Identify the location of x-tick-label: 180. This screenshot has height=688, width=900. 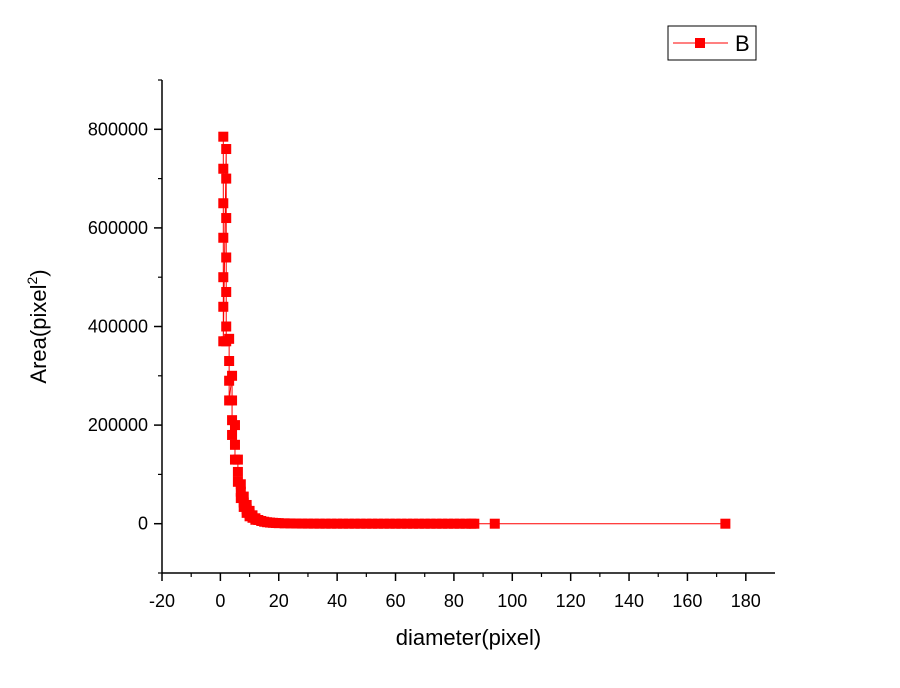
(746, 601).